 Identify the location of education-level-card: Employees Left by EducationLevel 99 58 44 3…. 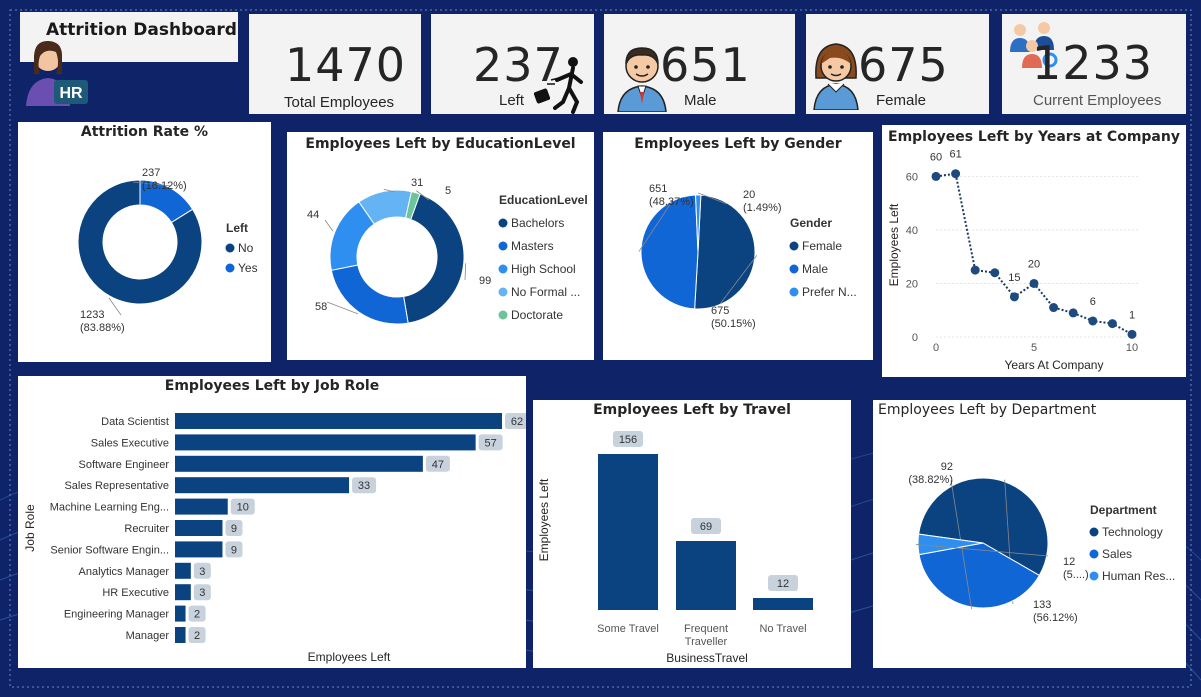
(440, 246).